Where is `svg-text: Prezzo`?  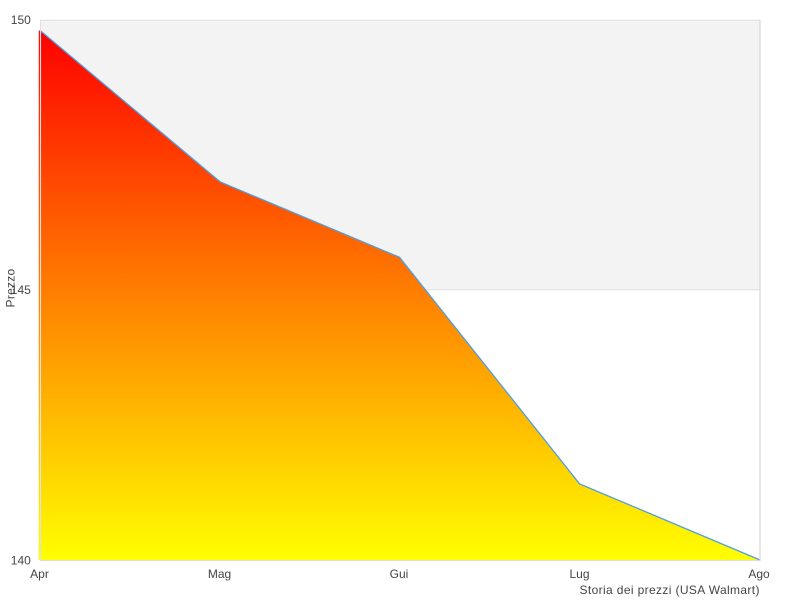
svg-text: Prezzo is located at coordinates (11, 287).